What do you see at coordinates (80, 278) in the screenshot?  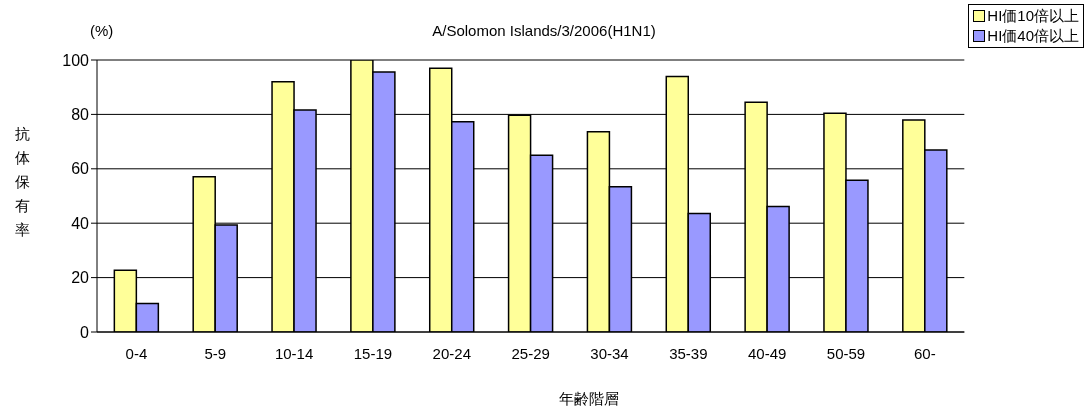 I see `y-tick-label: 20` at bounding box center [80, 278].